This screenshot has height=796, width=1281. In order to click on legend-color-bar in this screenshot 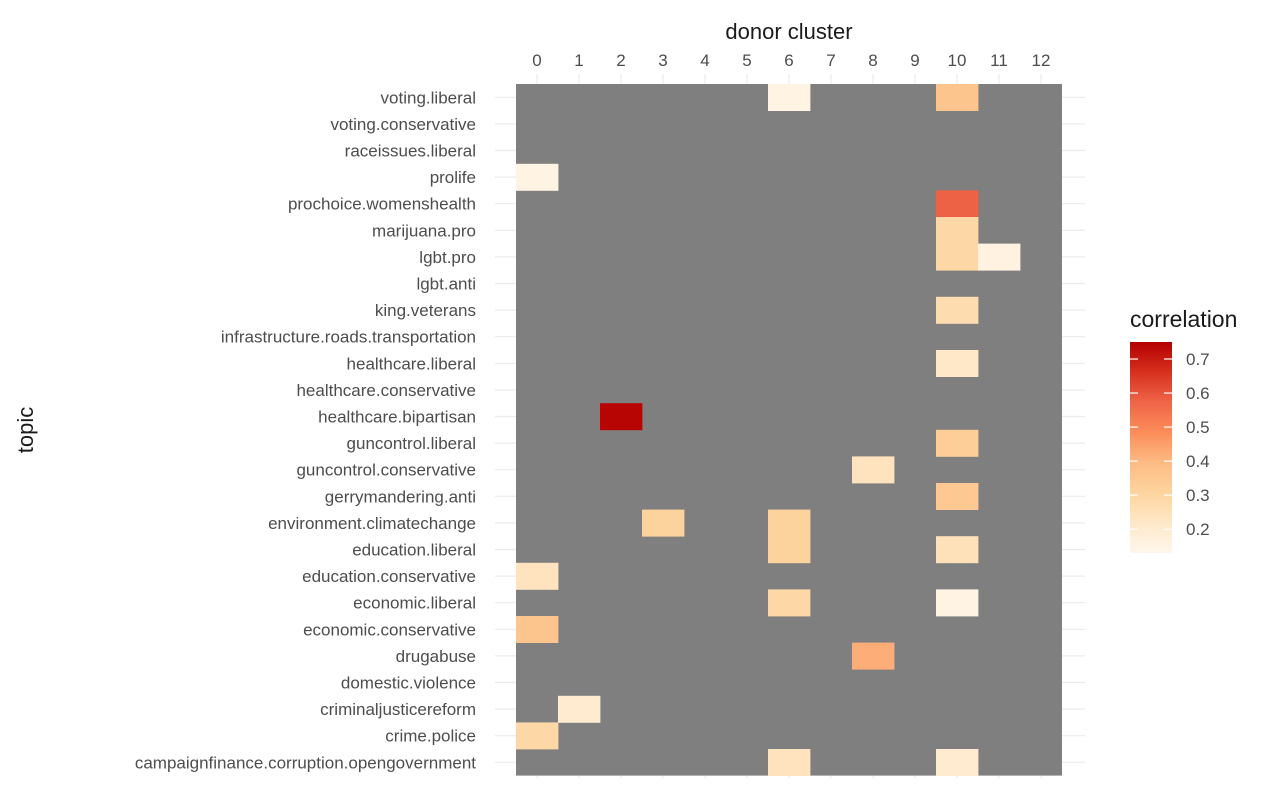, I will do `click(1151, 447)`.